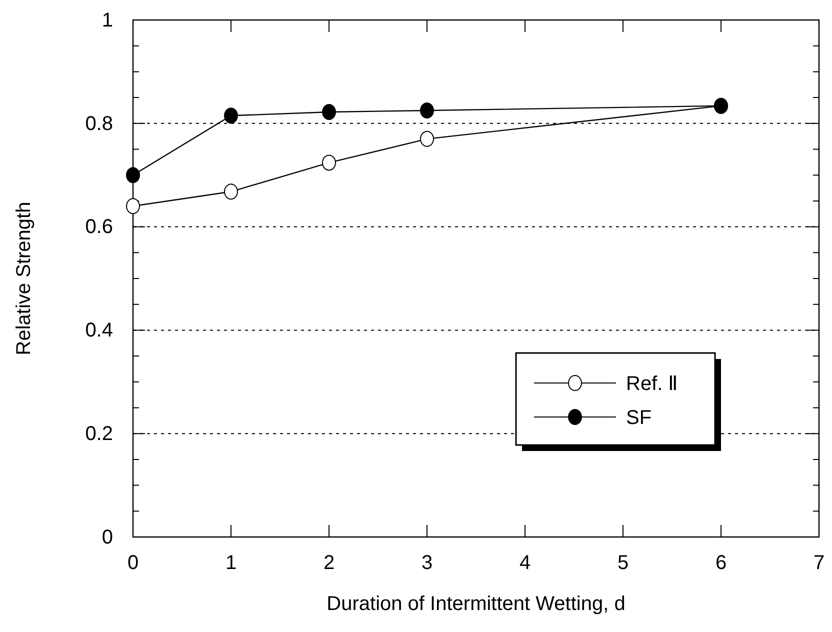 The width and height of the screenshot is (832, 632). I want to click on x-tick-label: 1, so click(231, 563).